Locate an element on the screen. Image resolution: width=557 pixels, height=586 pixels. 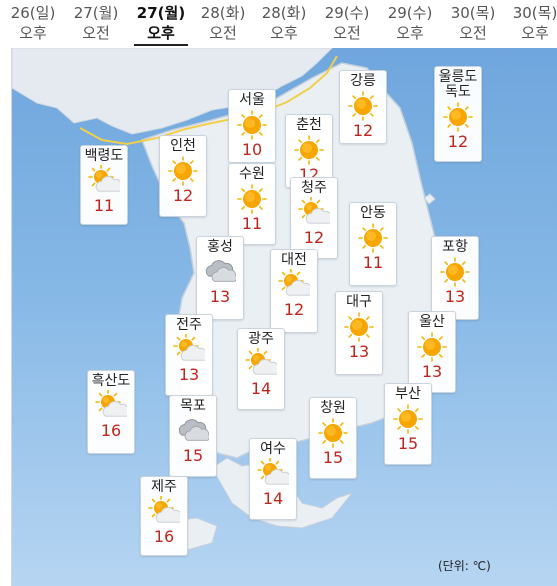
city-name: 목포 is located at coordinates (193, 406).